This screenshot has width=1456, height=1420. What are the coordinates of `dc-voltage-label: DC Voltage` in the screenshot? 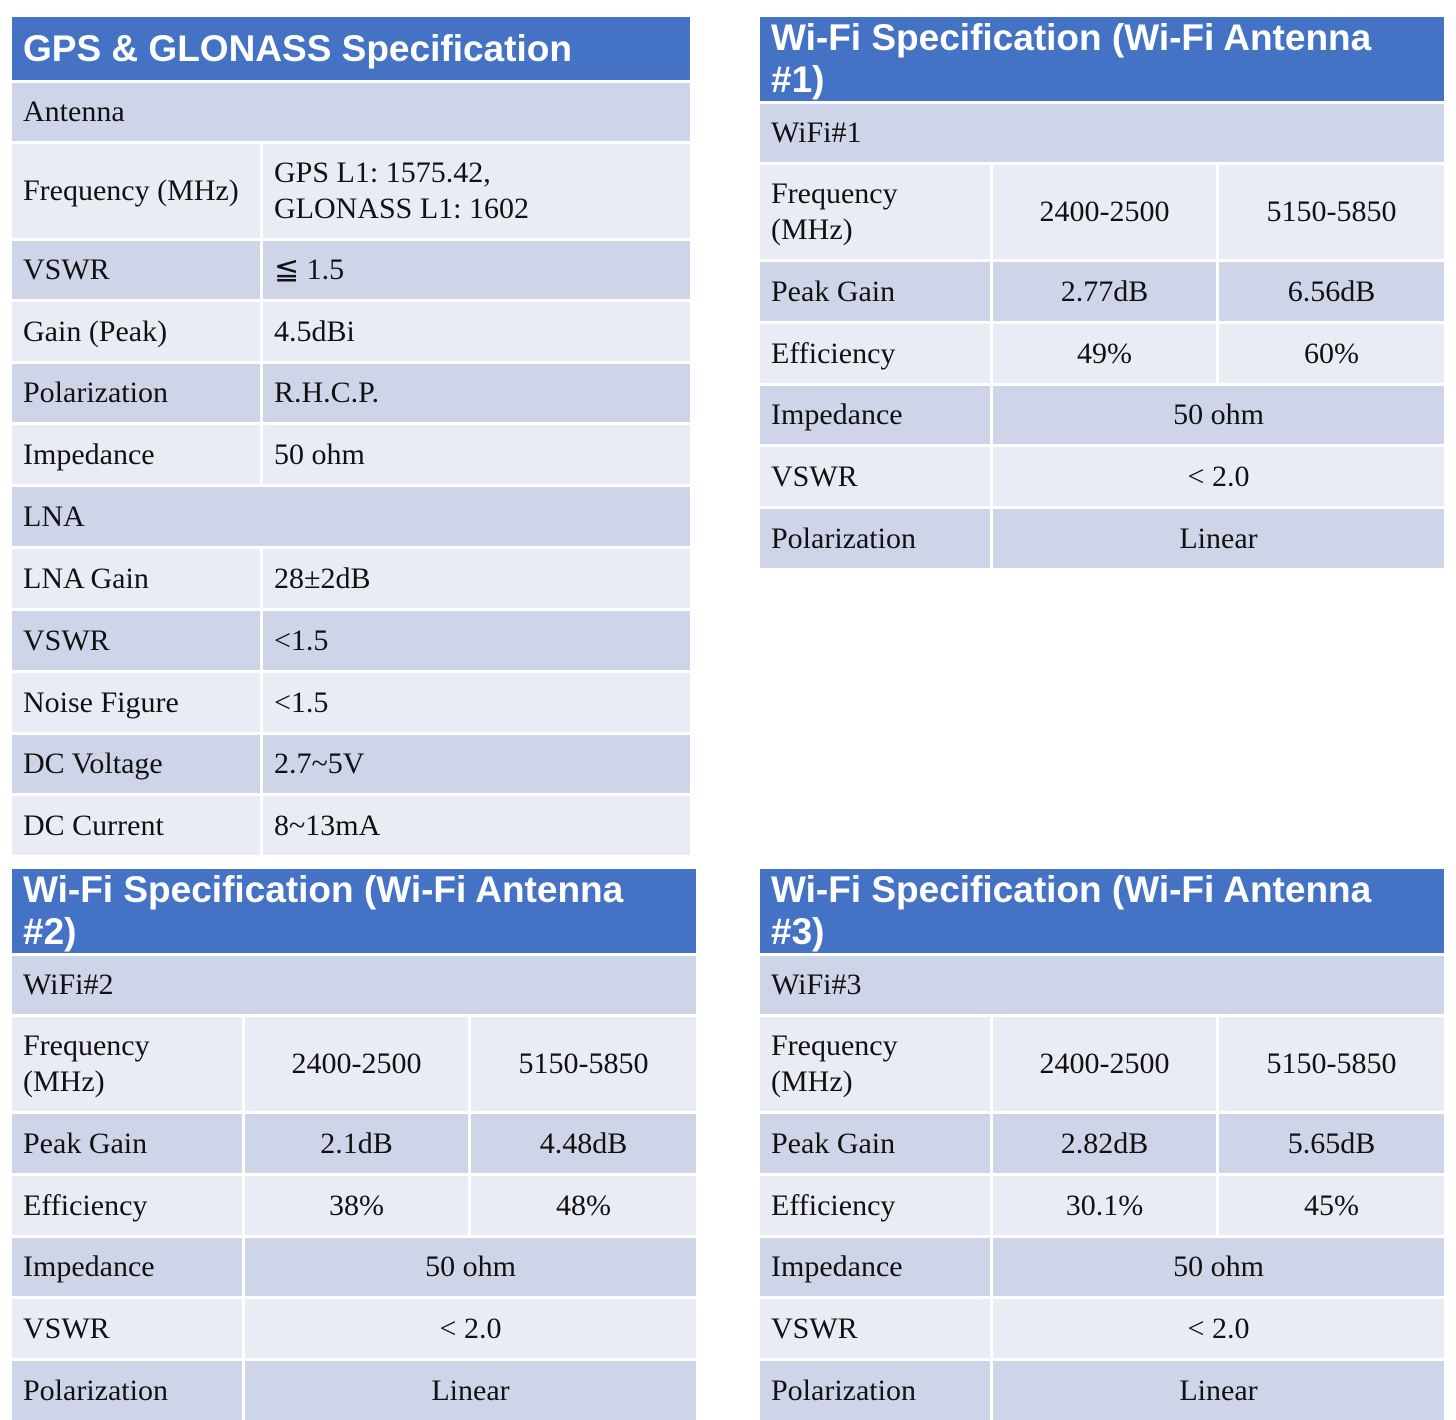 It's located at (137, 765).